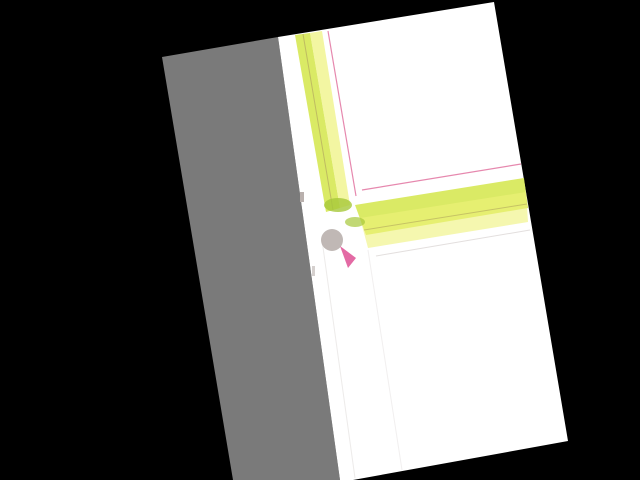  Describe the element at coordinates (348, 257) in the screenshot. I see `ornament-petal` at that location.